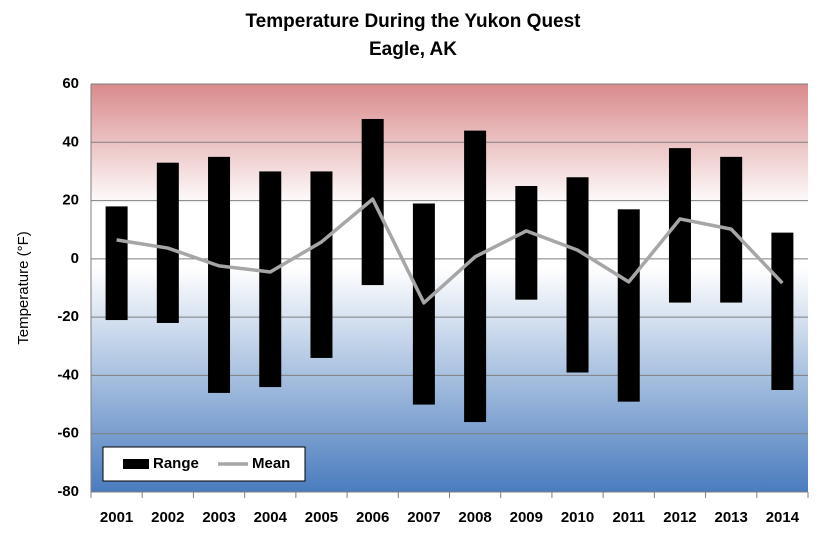 This screenshot has height=542, width=826. What do you see at coordinates (679, 517) in the screenshot?
I see `x-tick-label: 2012` at bounding box center [679, 517].